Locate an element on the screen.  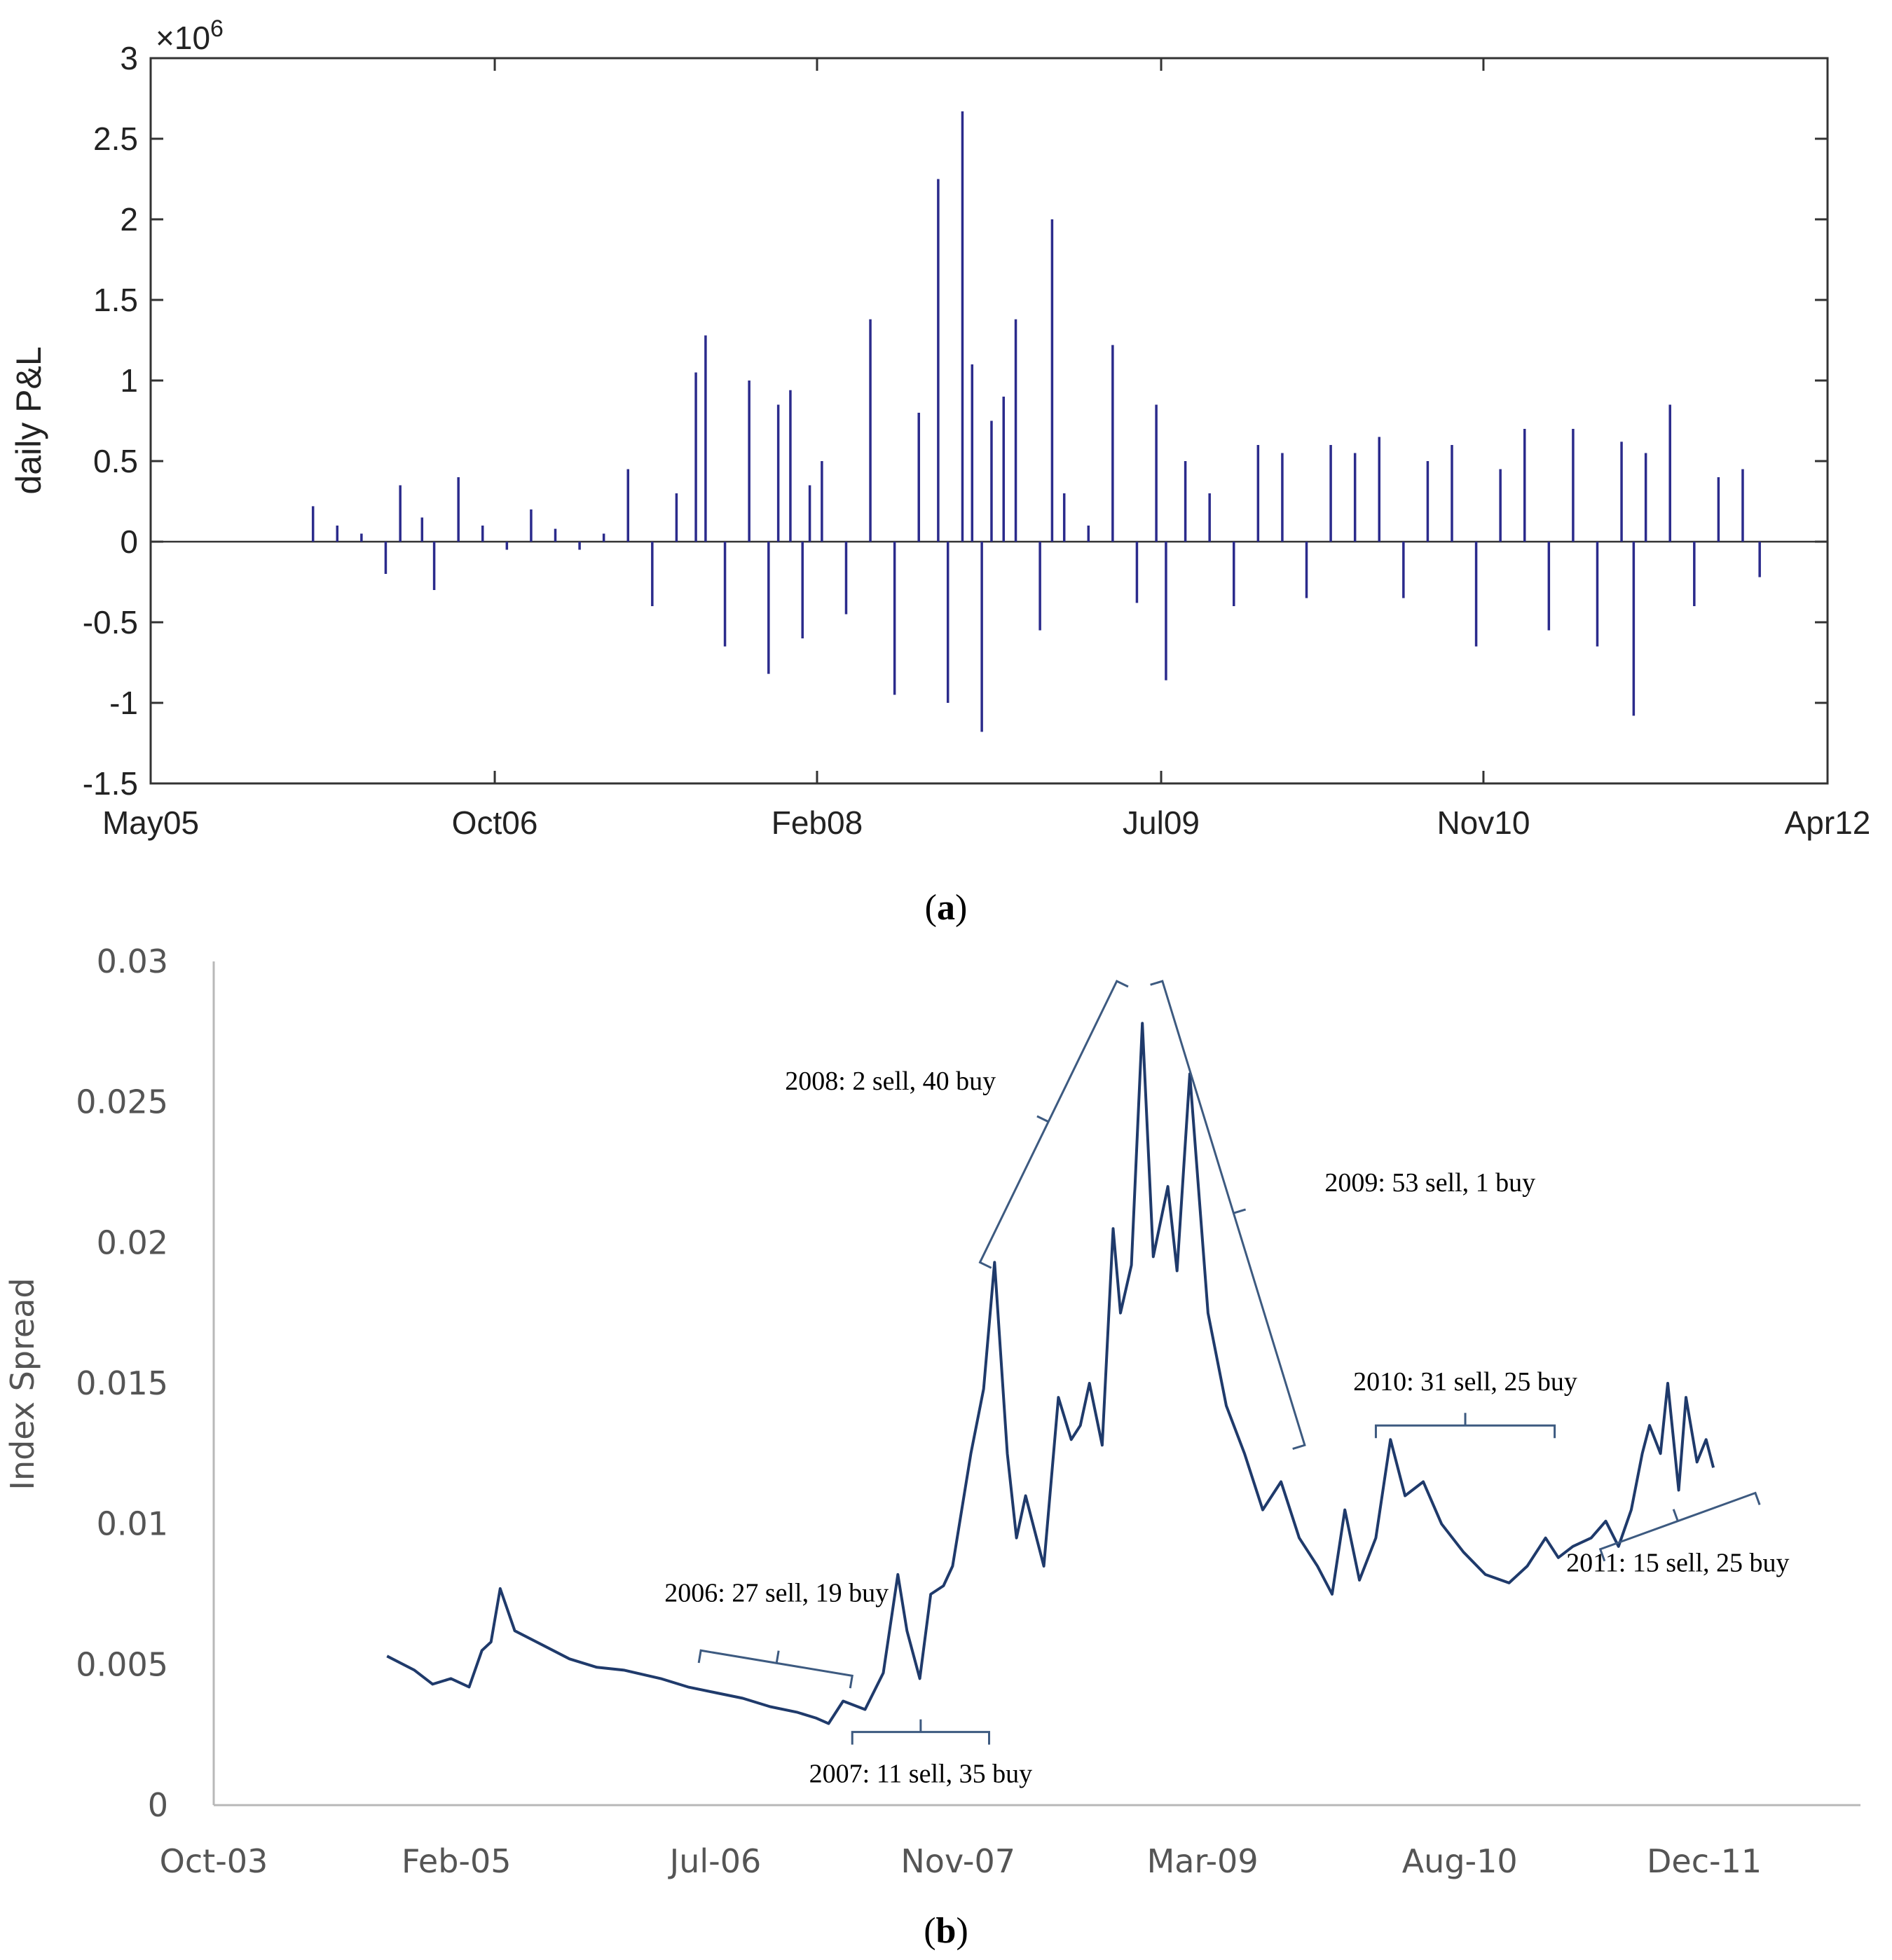
panel-b-caption: (b) is located at coordinates (946, 1931).